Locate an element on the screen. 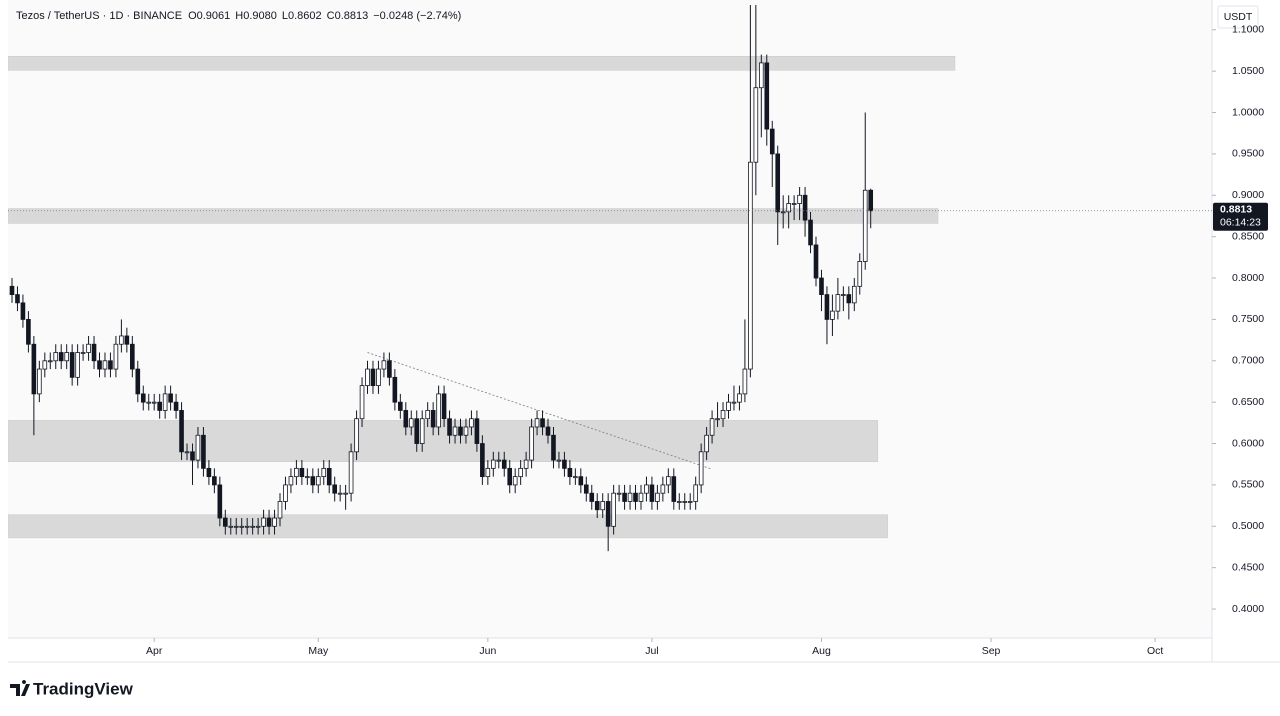  y-tick-label: 0.8000 is located at coordinates (1248, 278).